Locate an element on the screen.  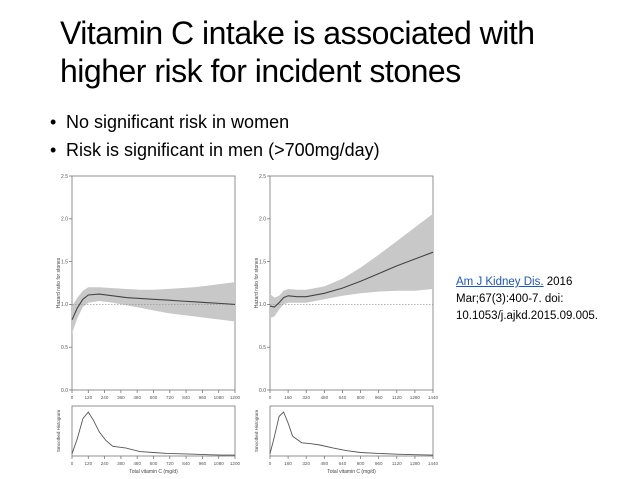
hist-x-tick-label: 840 is located at coordinates (186, 463).